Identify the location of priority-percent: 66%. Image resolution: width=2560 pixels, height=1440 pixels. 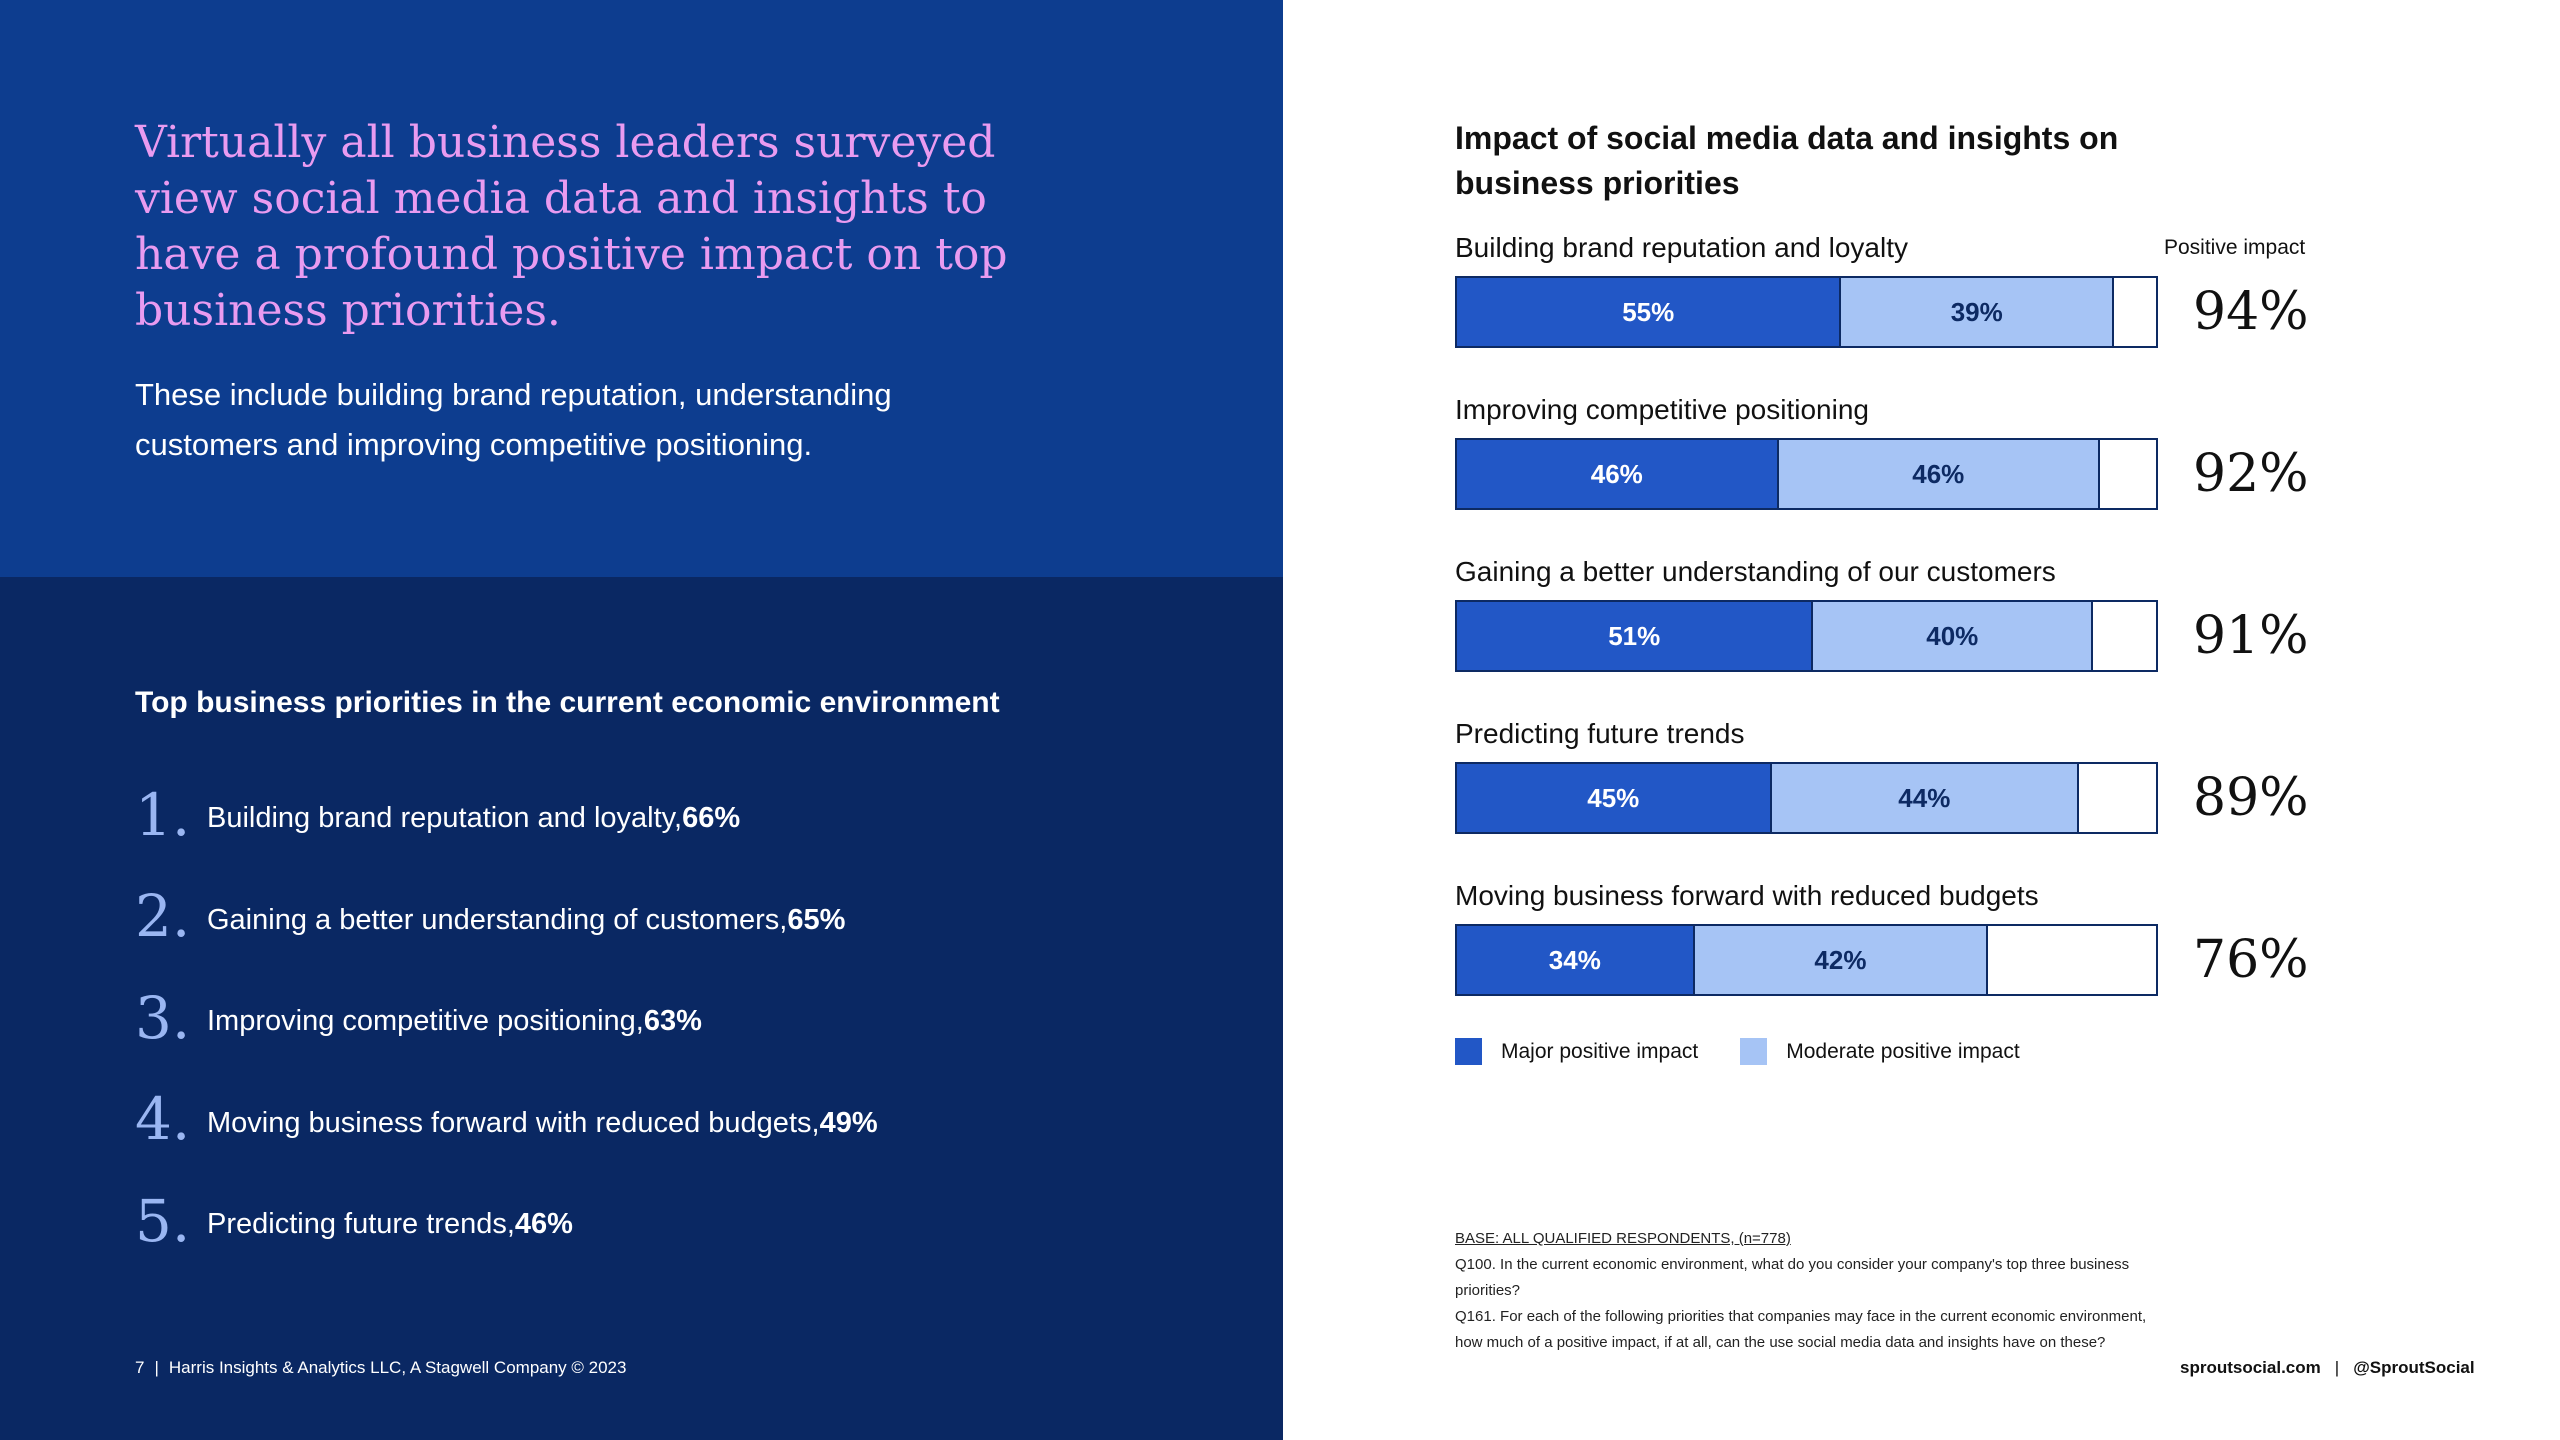
(711, 818).